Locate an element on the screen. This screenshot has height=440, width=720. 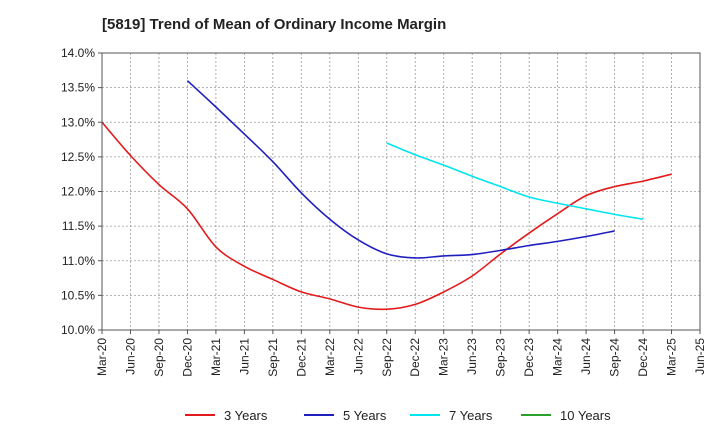
x-tick-label: Jun-25 is located at coordinates (700, 356).